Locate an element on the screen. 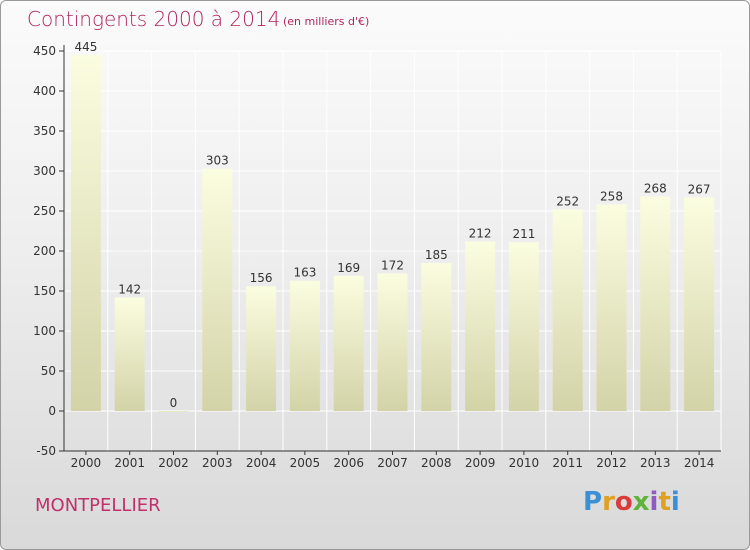 The image size is (750, 550). logo-letter: x is located at coordinates (641, 502).